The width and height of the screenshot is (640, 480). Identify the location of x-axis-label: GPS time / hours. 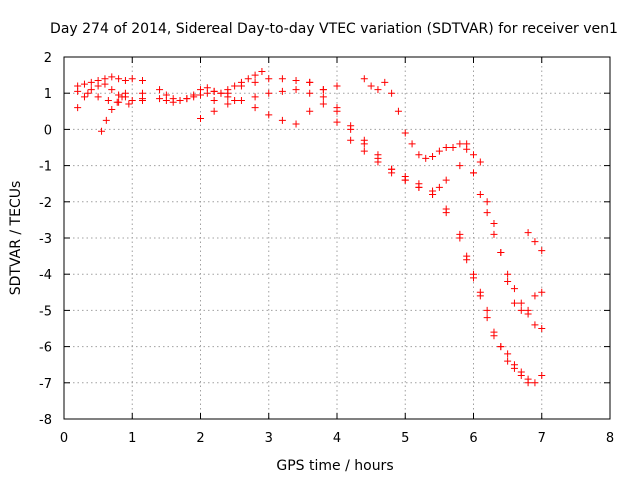
(334, 466).